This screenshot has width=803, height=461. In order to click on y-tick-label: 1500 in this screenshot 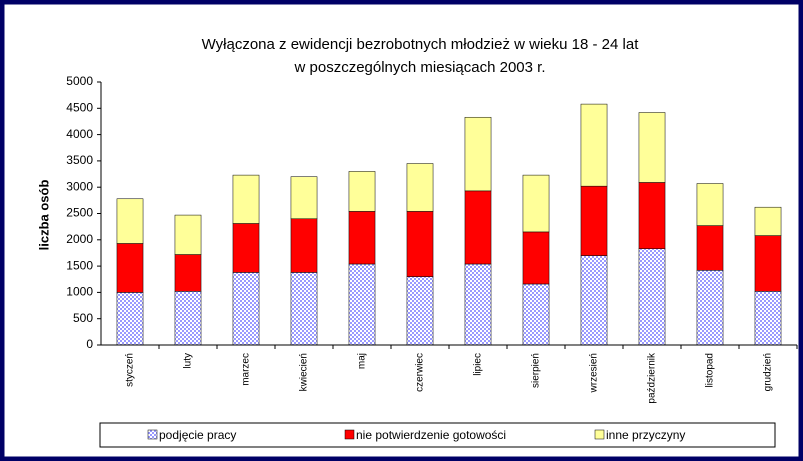, I will do `click(79, 265)`.